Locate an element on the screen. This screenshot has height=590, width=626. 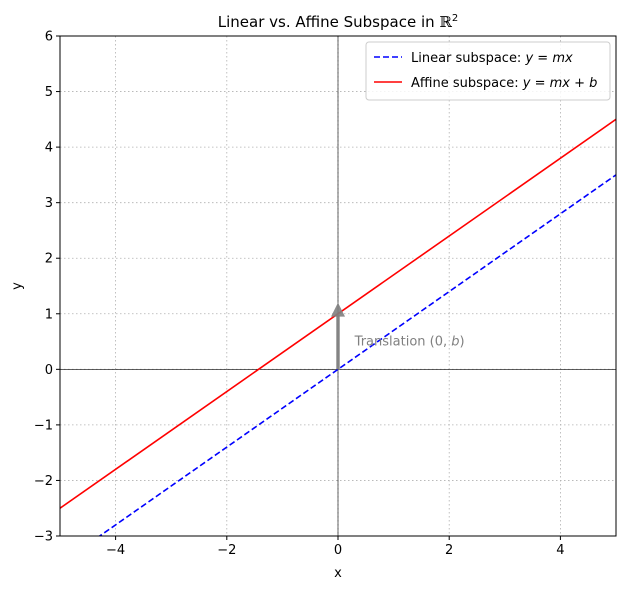
x-tick-label: −2 is located at coordinates (226, 550).